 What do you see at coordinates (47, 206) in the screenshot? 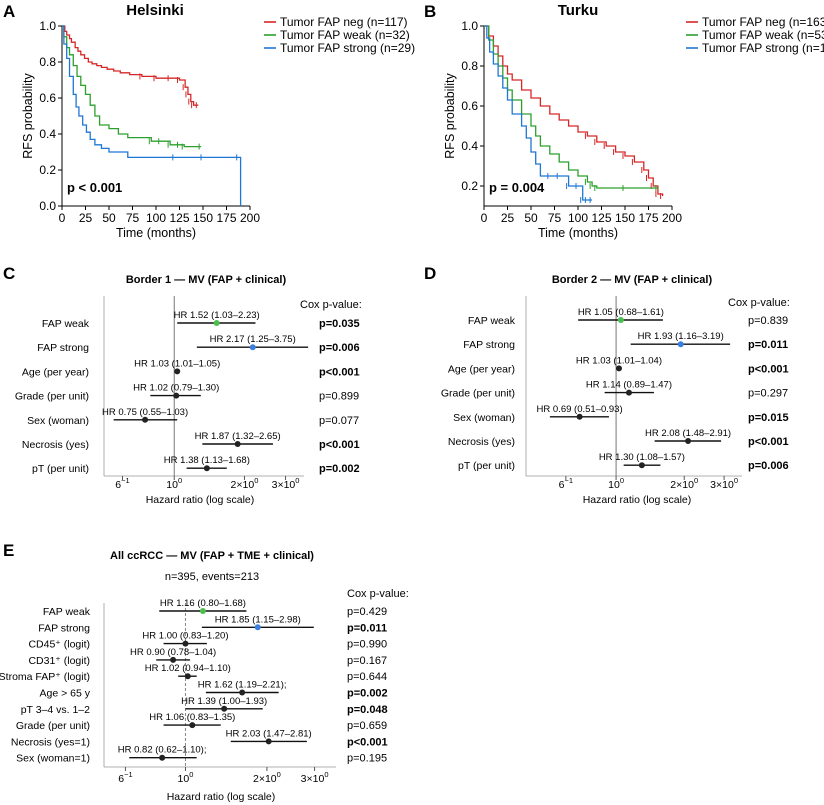
I see `y-tick-label: 0.0` at bounding box center [47, 206].